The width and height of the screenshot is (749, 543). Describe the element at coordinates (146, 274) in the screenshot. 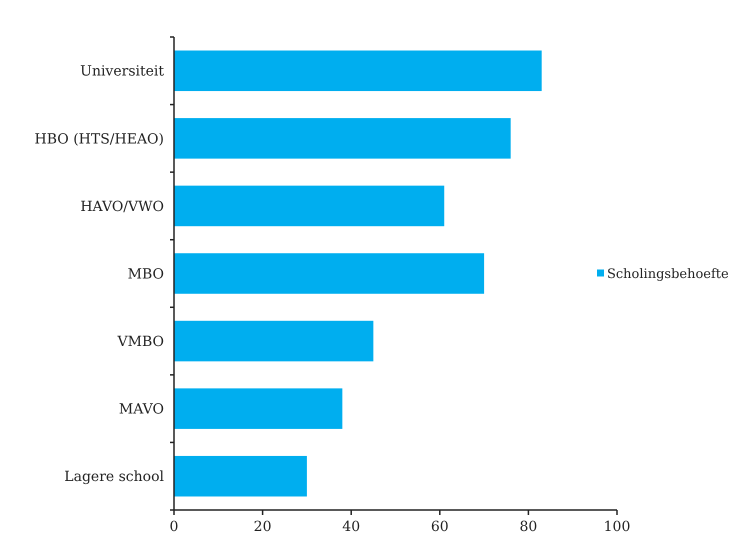

I see `y-tick-label: MBO` at that location.